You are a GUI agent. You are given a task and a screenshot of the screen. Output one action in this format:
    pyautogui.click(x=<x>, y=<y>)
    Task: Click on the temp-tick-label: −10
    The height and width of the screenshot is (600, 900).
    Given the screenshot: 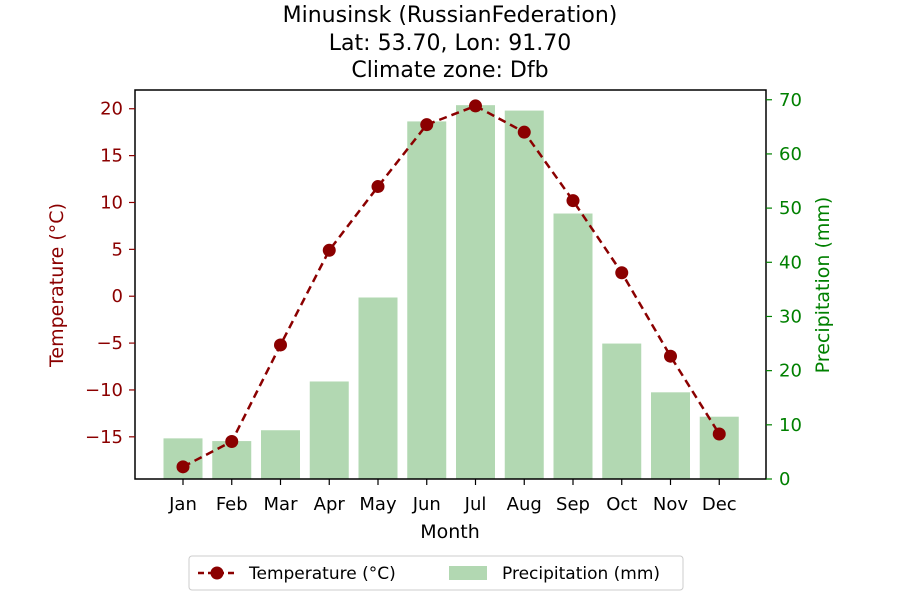 What is the action you would take?
    pyautogui.click(x=104, y=390)
    